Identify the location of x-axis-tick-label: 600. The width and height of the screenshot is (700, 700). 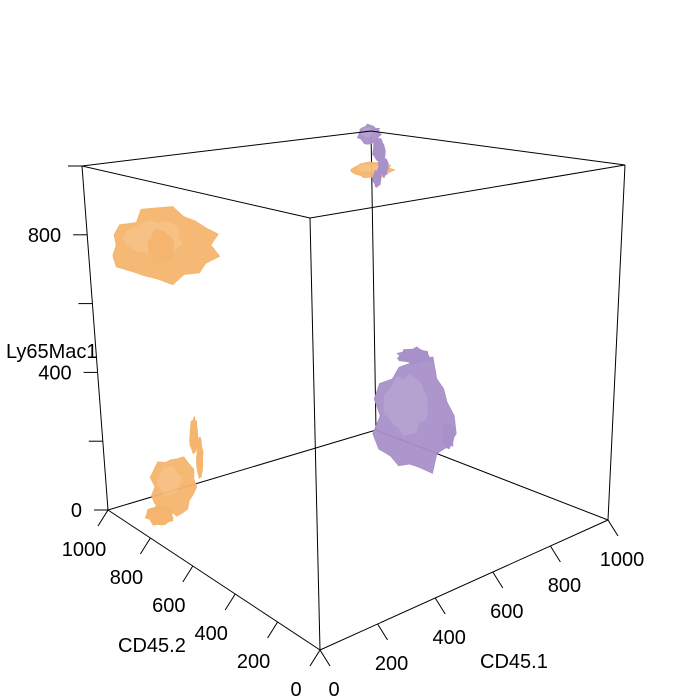
(506, 612).